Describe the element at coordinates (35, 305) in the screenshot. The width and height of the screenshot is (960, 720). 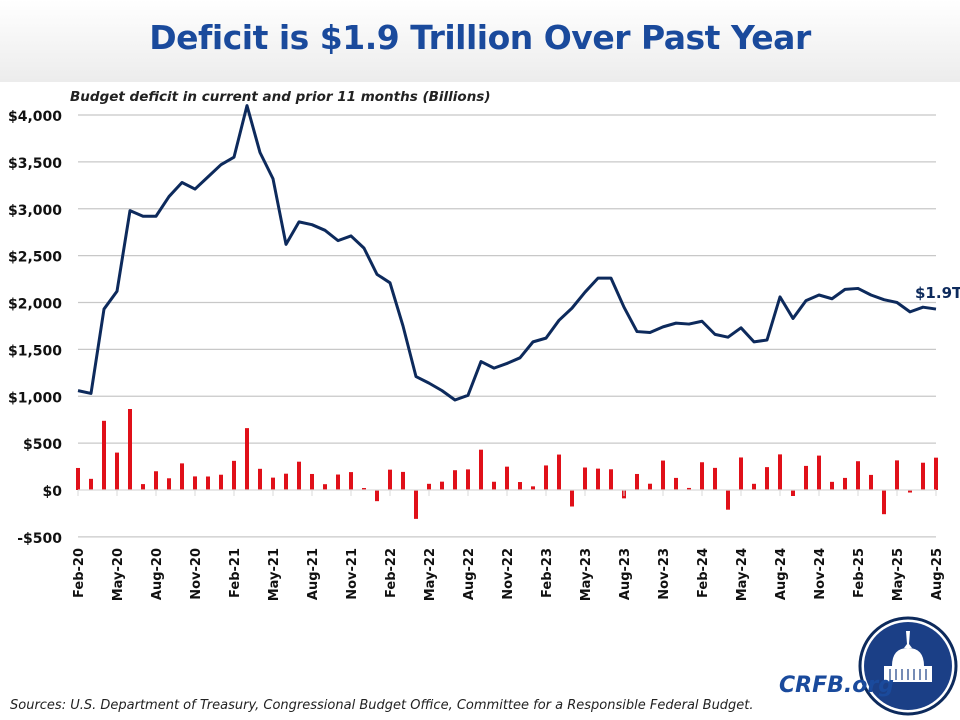
I see `y-tick-label: $2,000` at that location.